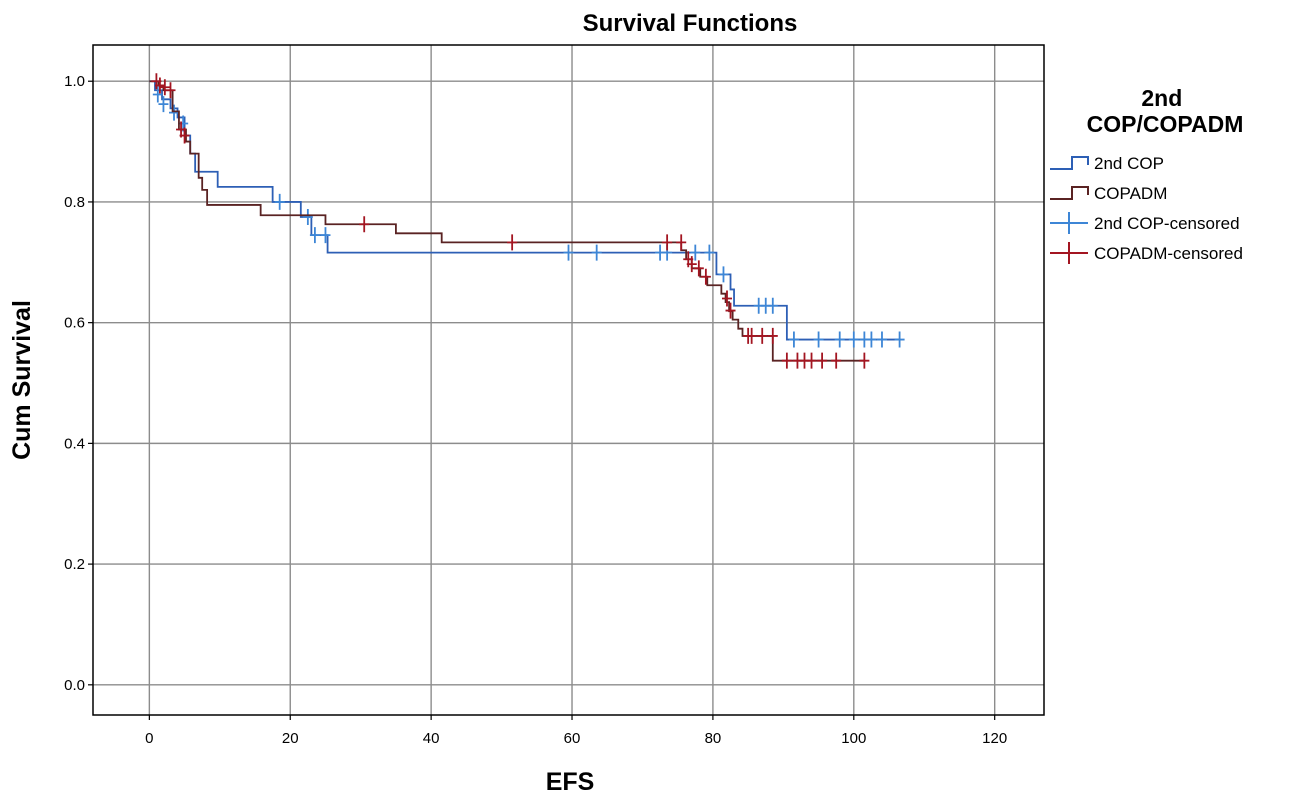 The width and height of the screenshot is (1298, 798). Describe the element at coordinates (690, 23) in the screenshot. I see `chart-title: Survival Functions` at that location.